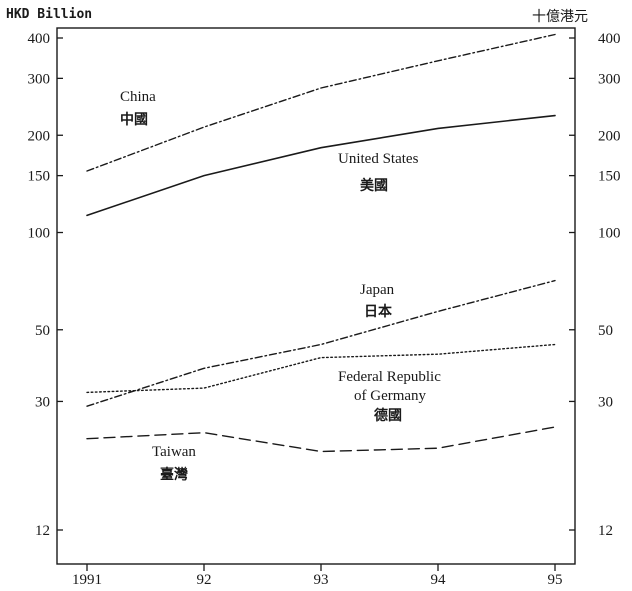 The height and width of the screenshot is (591, 632). Describe the element at coordinates (389, 377) in the screenshot. I see `series-label-germany-line1: Federal Republic` at that location.